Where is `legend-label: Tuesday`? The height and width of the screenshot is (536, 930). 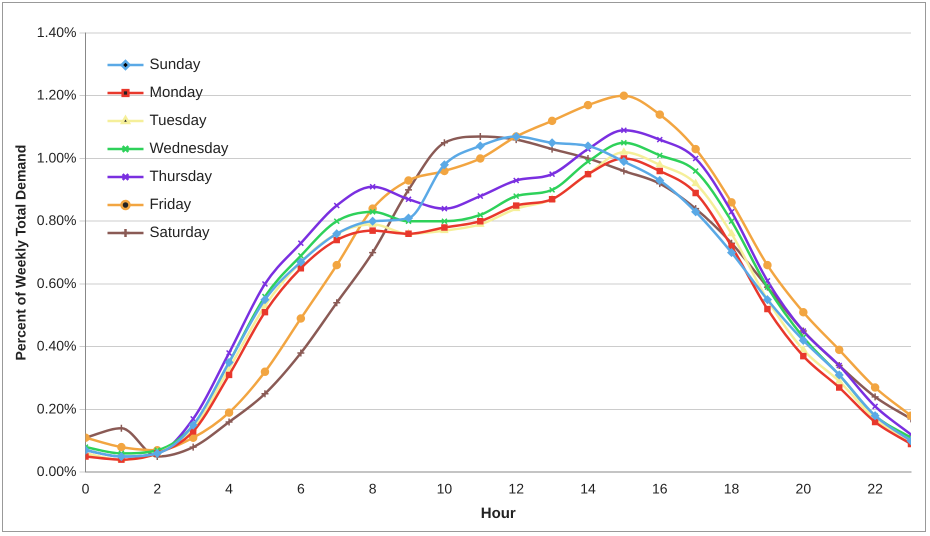 legend-label: Tuesday is located at coordinates (178, 121).